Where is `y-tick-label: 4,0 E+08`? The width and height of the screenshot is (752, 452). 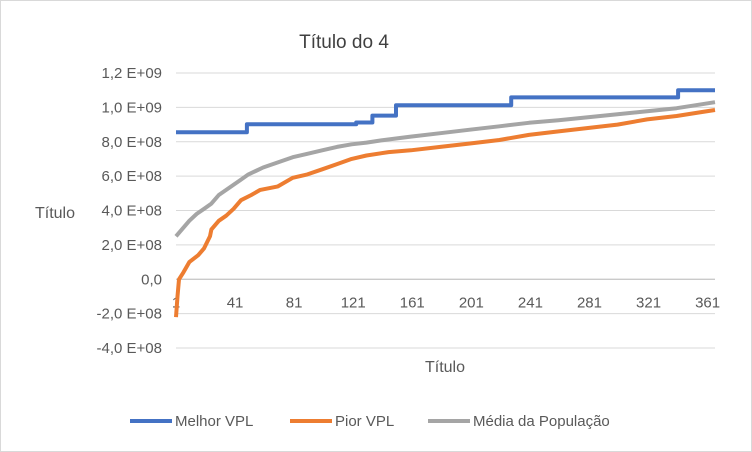 y-tick-label: 4,0 E+08 is located at coordinates (132, 211).